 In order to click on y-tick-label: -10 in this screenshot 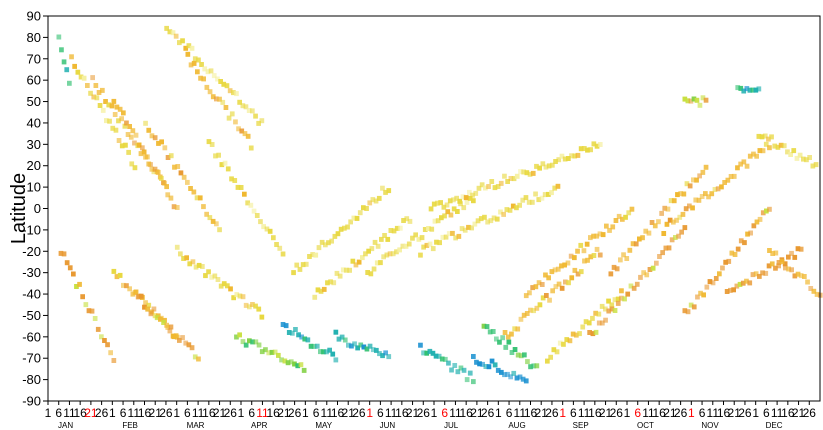, I will do `click(31, 229)`.